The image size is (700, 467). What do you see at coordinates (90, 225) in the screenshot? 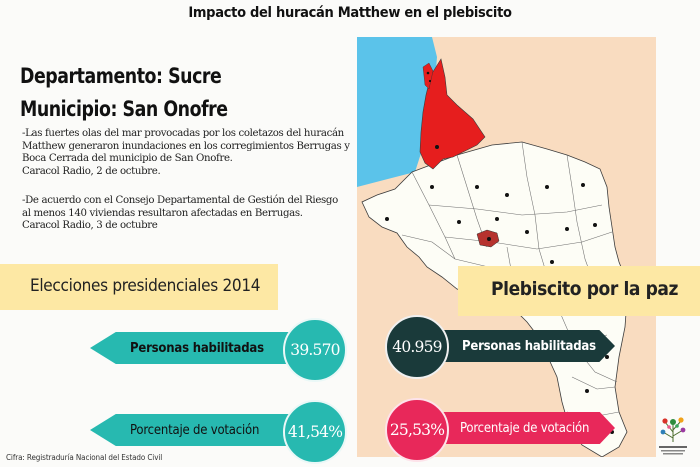
I see `news-line: Caracol Radio, 3 de octubre` at bounding box center [90, 225].